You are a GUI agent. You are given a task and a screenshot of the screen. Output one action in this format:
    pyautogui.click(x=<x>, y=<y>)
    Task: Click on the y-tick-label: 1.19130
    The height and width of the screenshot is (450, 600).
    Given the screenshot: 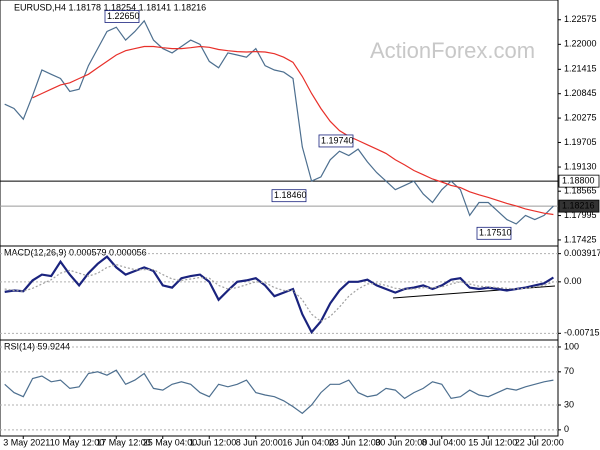 What is the action you would take?
    pyautogui.click(x=580, y=166)
    